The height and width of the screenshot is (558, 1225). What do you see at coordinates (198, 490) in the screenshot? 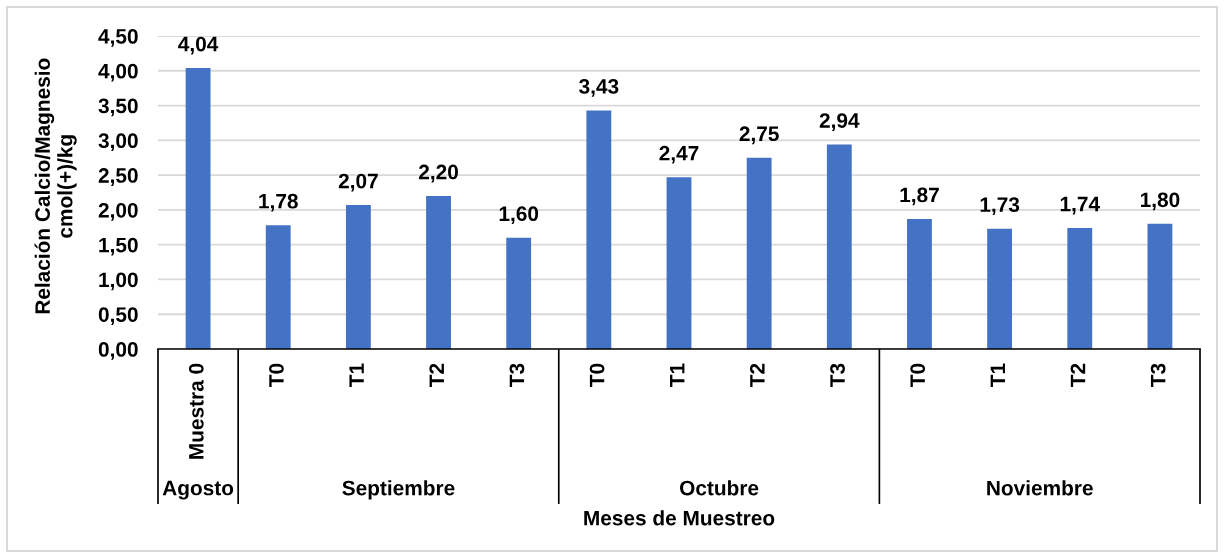
I see `text: Agosto` at bounding box center [198, 490].